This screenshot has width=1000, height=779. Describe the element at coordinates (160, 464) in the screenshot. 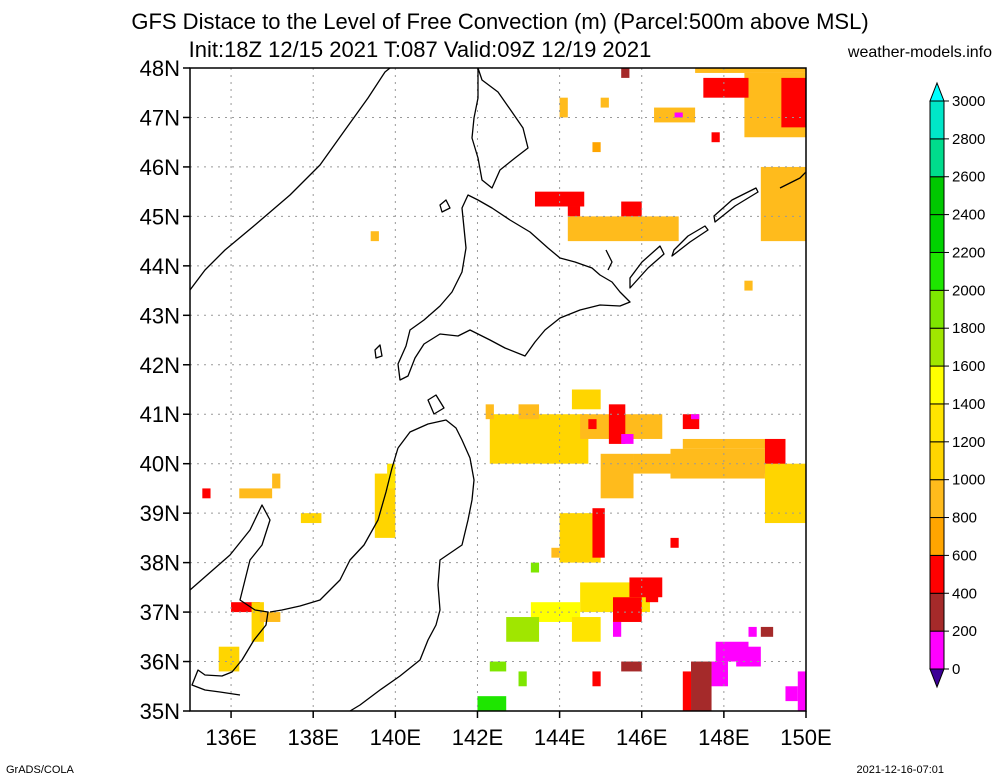

I see `y-tick-label: 40N` at that location.